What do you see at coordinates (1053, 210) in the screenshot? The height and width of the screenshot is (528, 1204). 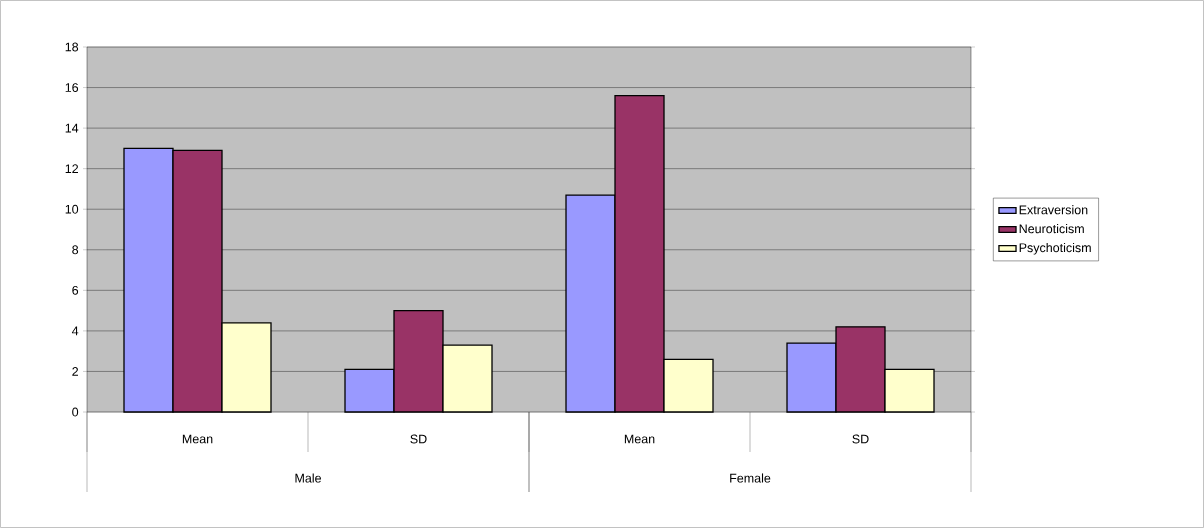 I see `legend-label: Extraversion` at bounding box center [1053, 210].